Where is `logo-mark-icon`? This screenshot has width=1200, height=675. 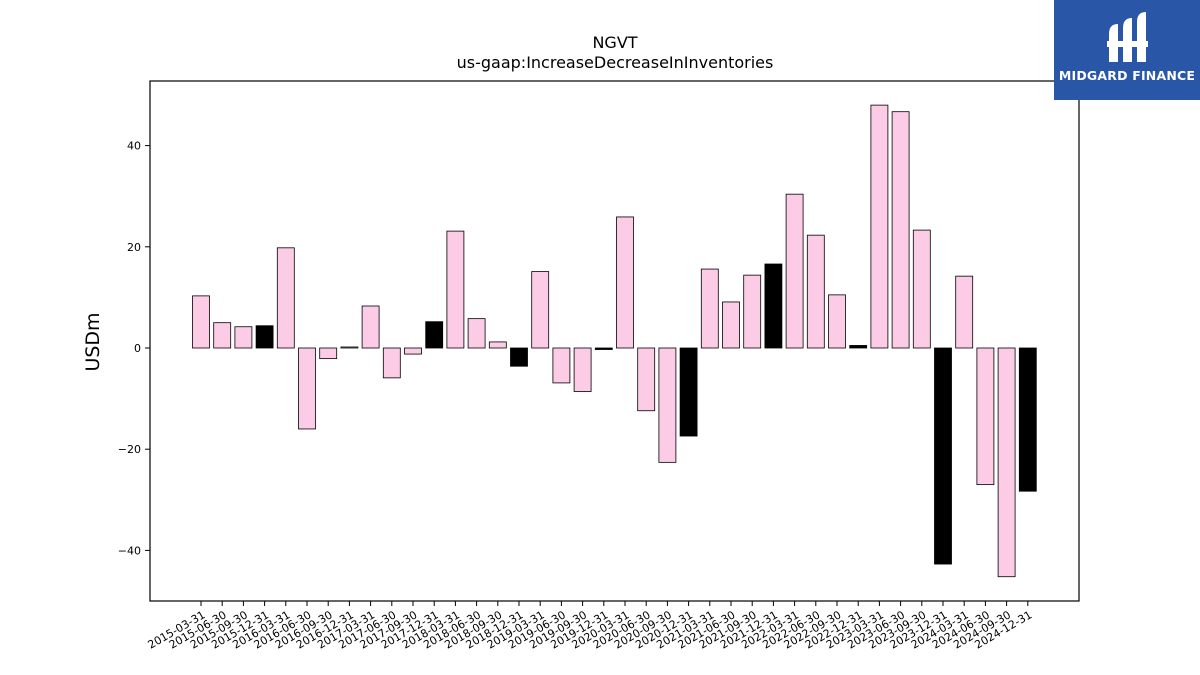
logo-mark-icon is located at coordinates (1127, 37).